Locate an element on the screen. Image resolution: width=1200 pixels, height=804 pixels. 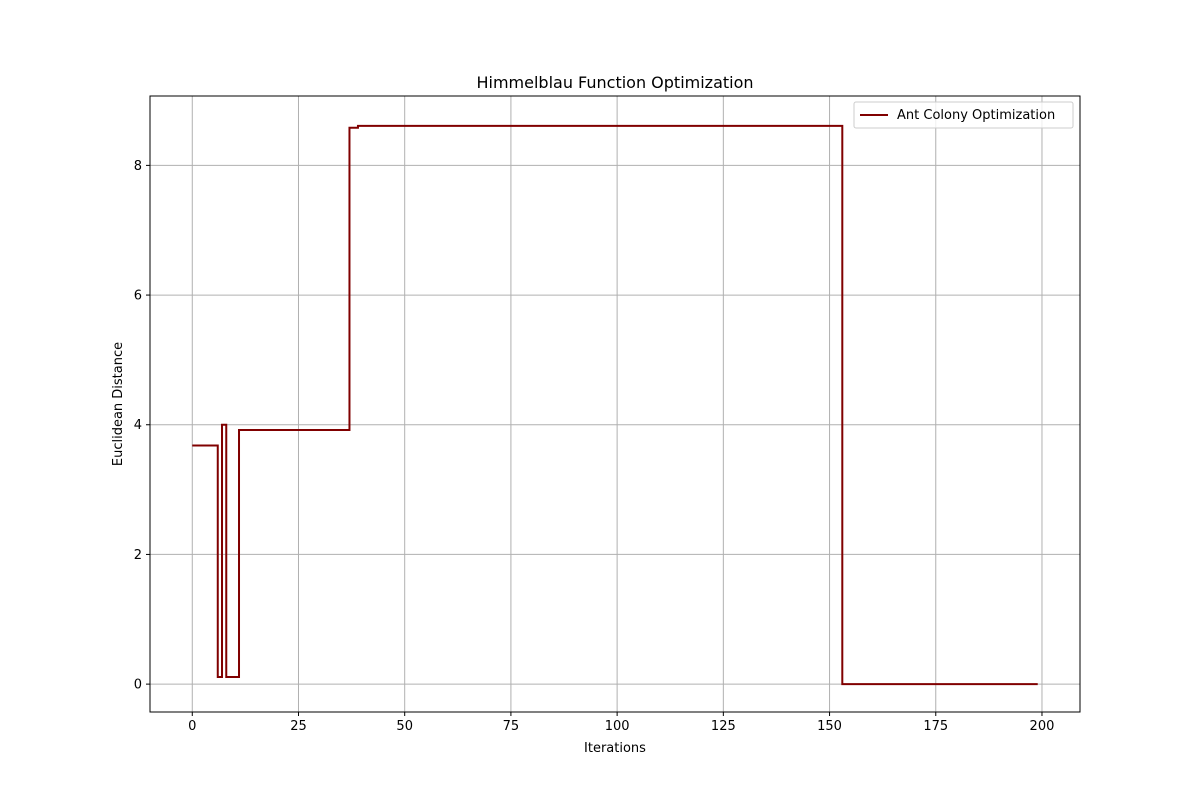
x-tick-label: 175 is located at coordinates (935, 726).